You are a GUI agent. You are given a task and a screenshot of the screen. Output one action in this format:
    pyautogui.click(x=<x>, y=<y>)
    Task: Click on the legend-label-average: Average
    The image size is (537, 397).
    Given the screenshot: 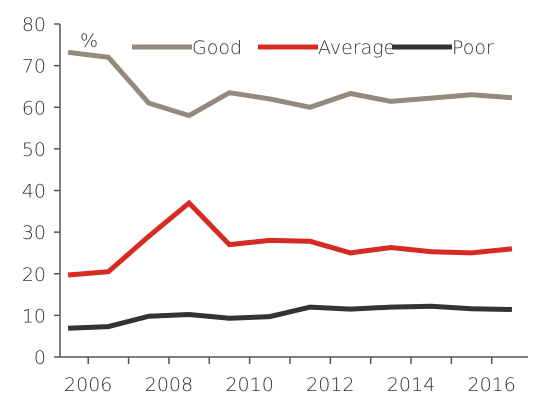 What is the action you would take?
    pyautogui.click(x=356, y=48)
    